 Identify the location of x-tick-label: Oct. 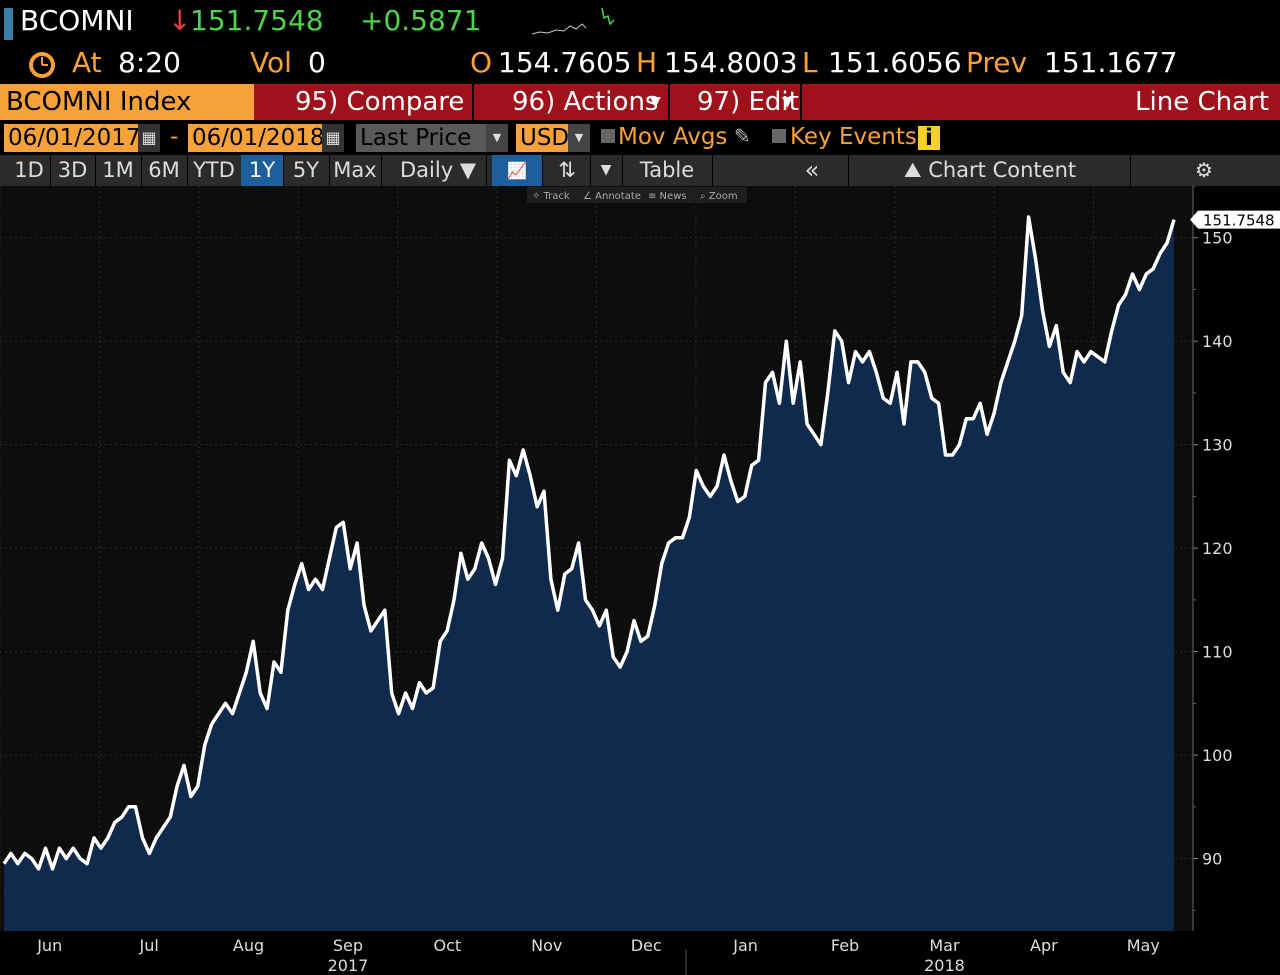
(448, 945).